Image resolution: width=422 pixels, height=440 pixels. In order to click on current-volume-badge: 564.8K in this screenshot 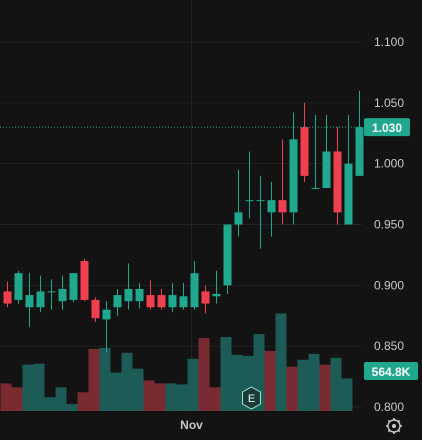, I will do `click(391, 371)`.